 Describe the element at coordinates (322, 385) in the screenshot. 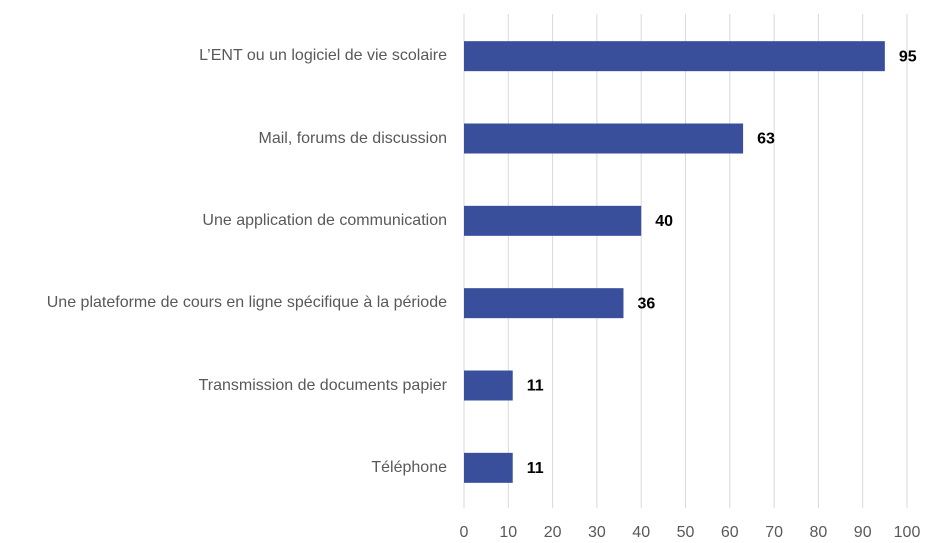

I see `category-label: Transmission de documents papier` at that location.